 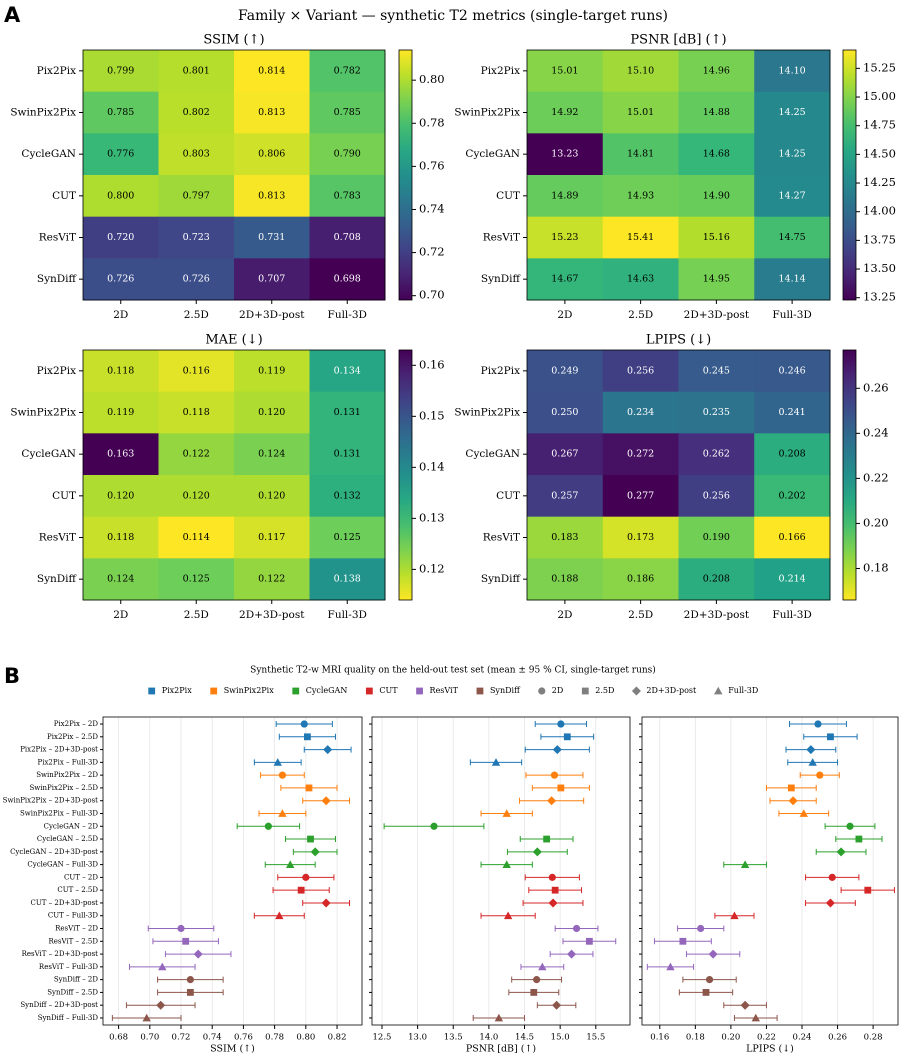 What do you see at coordinates (65, 903) in the screenshot?
I see `row-label: CUT – 2D+3D-post` at bounding box center [65, 903].